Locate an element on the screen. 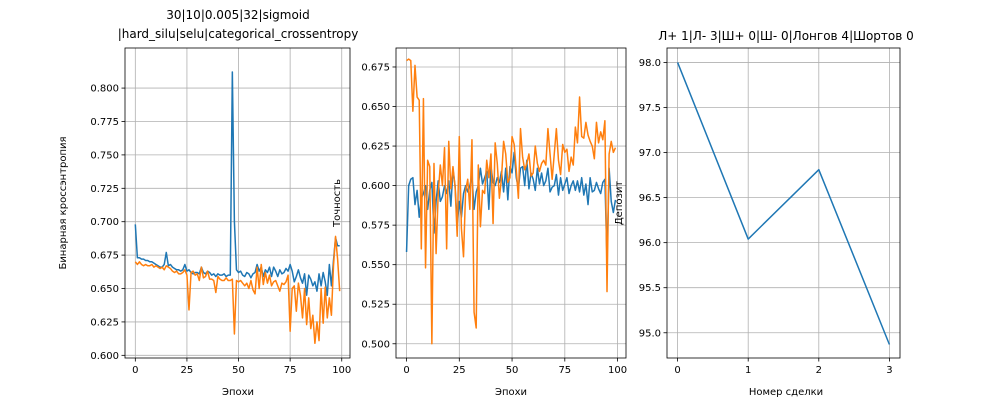 Image resolution: width=1000 pixels, height=400 pixels. deposit-chart-xlabel: Номер сделки is located at coordinates (786, 392).